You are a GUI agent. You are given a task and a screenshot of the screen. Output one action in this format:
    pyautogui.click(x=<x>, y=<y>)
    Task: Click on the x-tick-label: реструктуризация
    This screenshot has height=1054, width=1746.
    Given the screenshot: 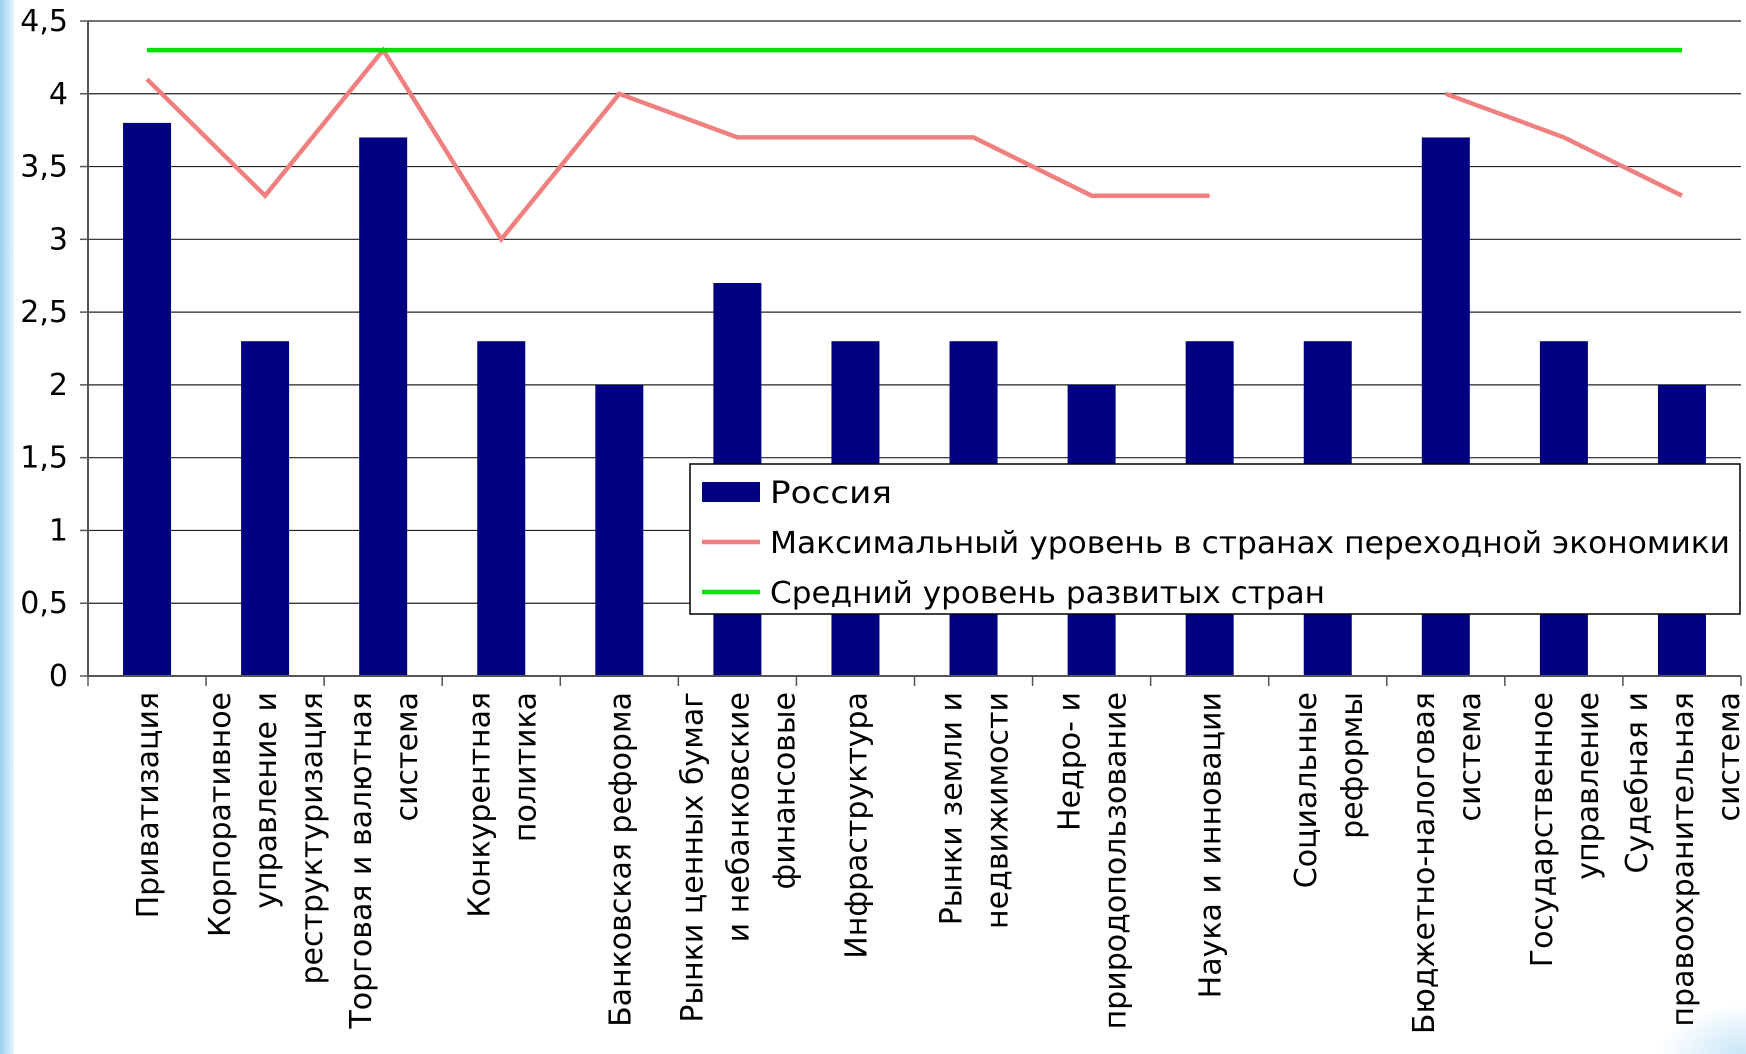 What is the action you would take?
    pyautogui.click(x=312, y=838)
    